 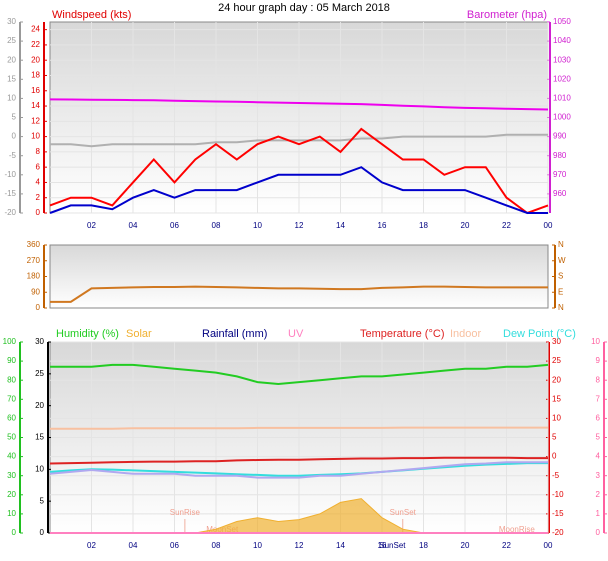 I want to click on y-tick-label: 12, so click(x=35, y=120).